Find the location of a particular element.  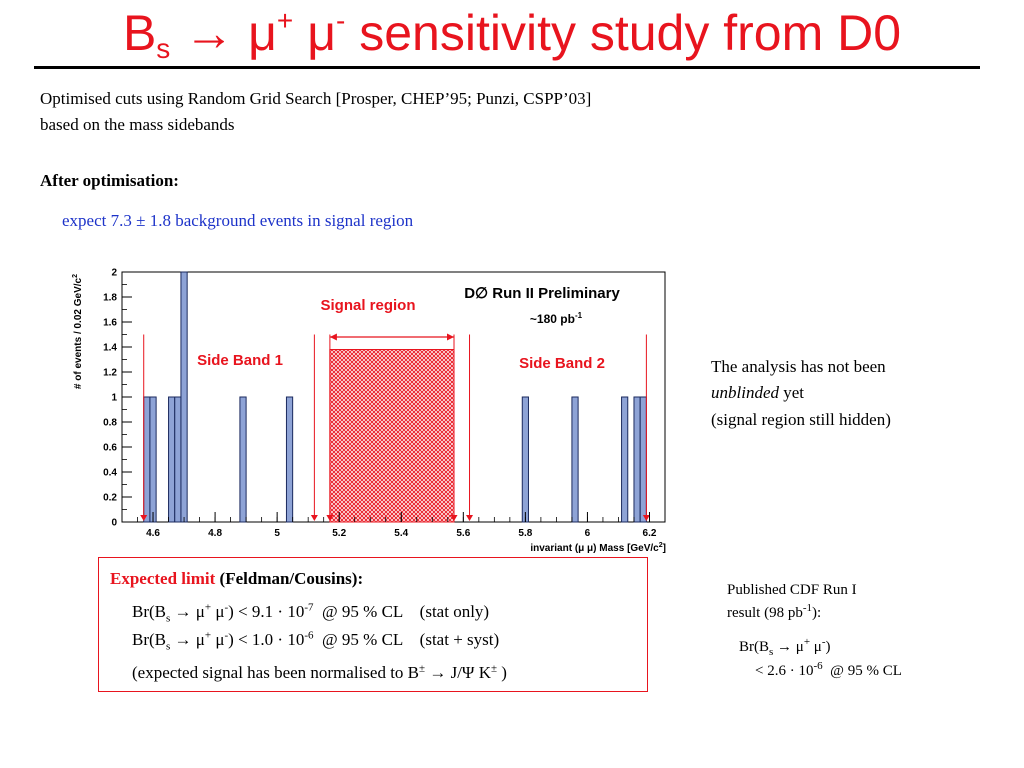

expected-limit-box is located at coordinates (373, 624).